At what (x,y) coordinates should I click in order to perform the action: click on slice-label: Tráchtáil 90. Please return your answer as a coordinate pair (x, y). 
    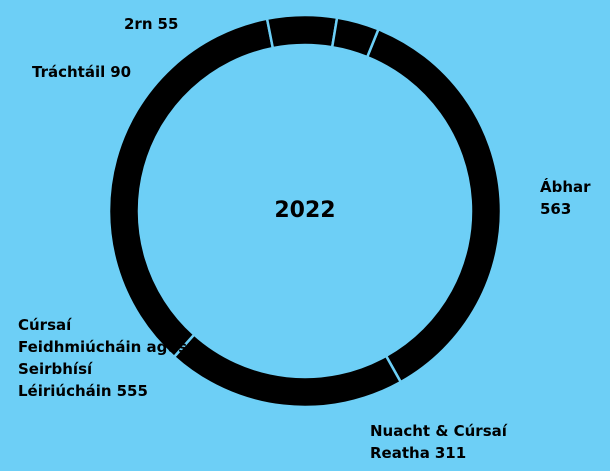
    Looking at the image, I should click on (102, 72).